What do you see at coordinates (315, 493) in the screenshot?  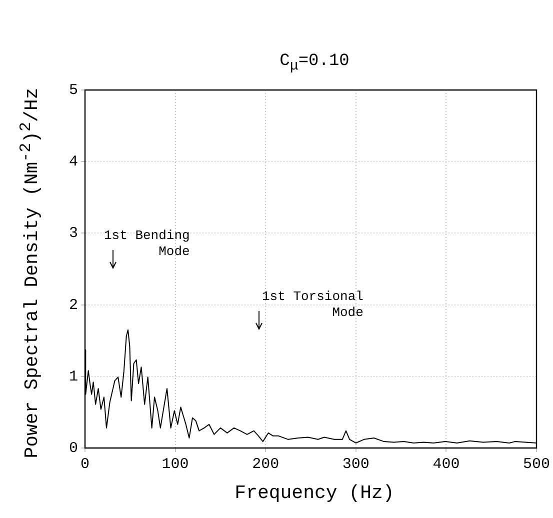 I see `x-axis-title: Frequency (Hz)` at bounding box center [315, 493].